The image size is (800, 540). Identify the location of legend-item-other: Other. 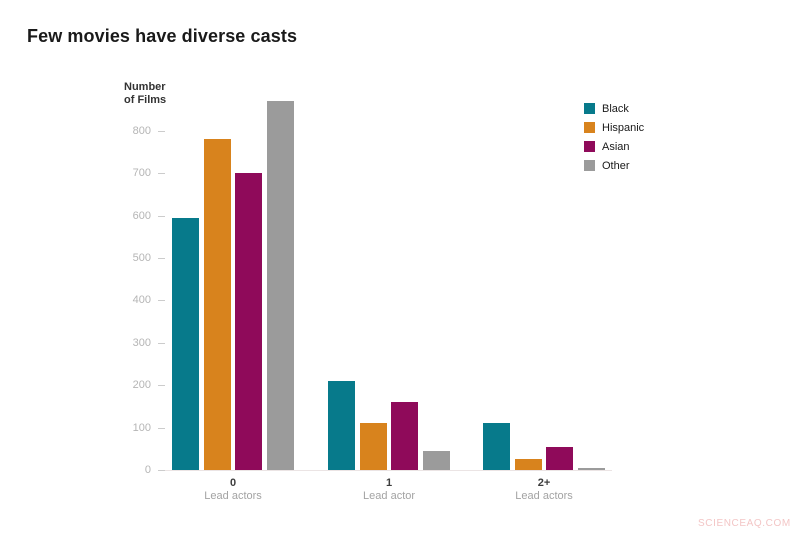
(614, 165).